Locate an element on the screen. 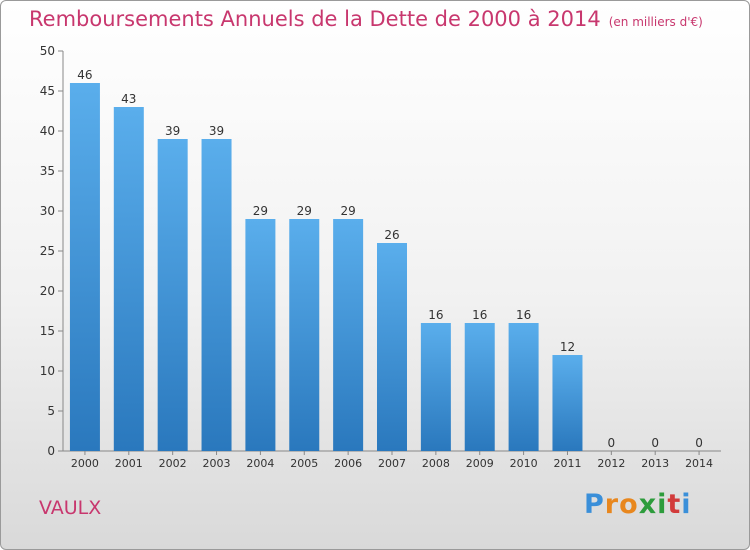 This screenshot has width=750, height=550. y-tick-label: 10 is located at coordinates (47, 371).